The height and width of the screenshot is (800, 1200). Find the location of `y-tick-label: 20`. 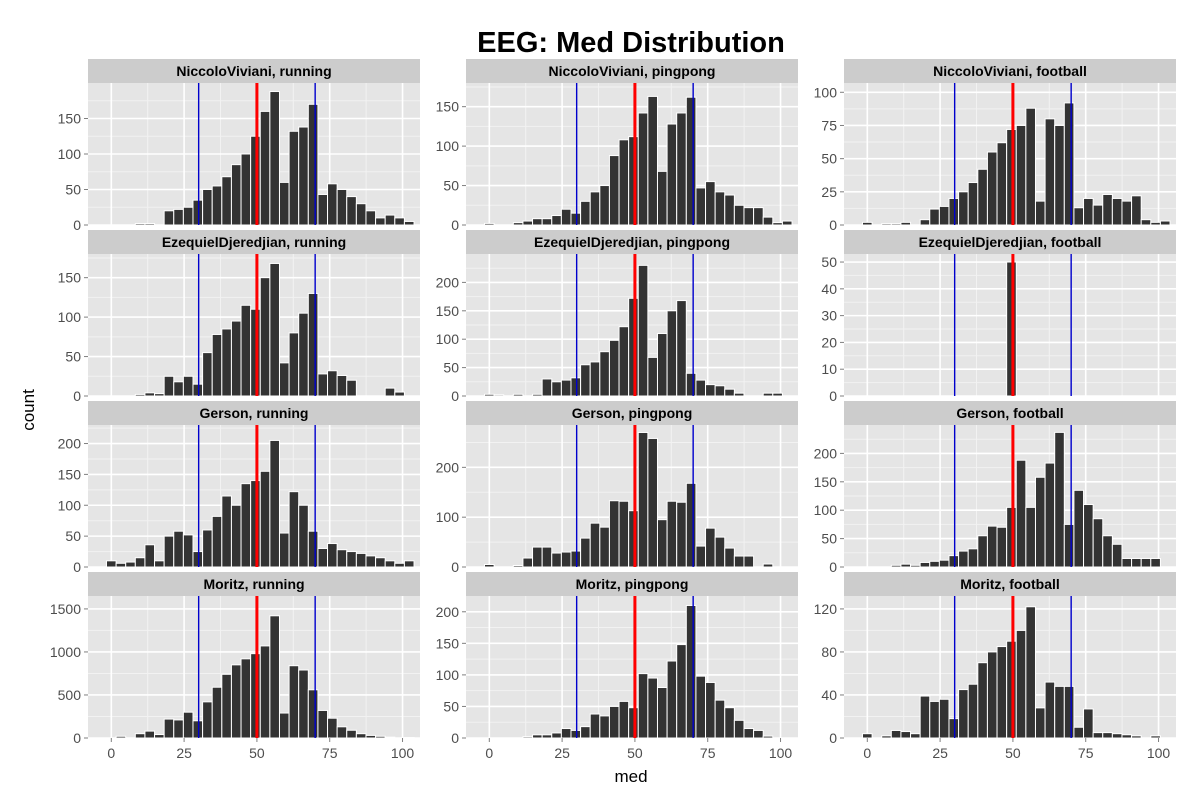

y-tick-label: 20 is located at coordinates (829, 342).